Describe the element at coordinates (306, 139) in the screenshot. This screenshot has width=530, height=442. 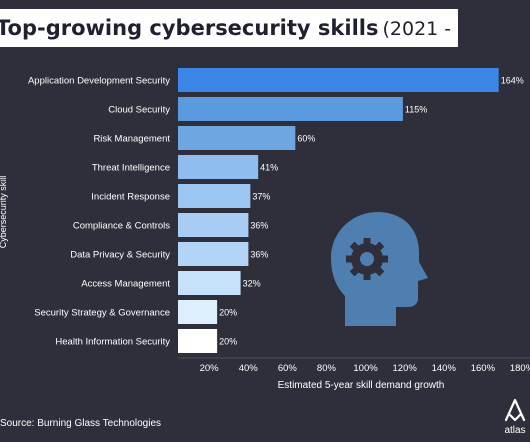
I see `value-label: 60%` at that location.